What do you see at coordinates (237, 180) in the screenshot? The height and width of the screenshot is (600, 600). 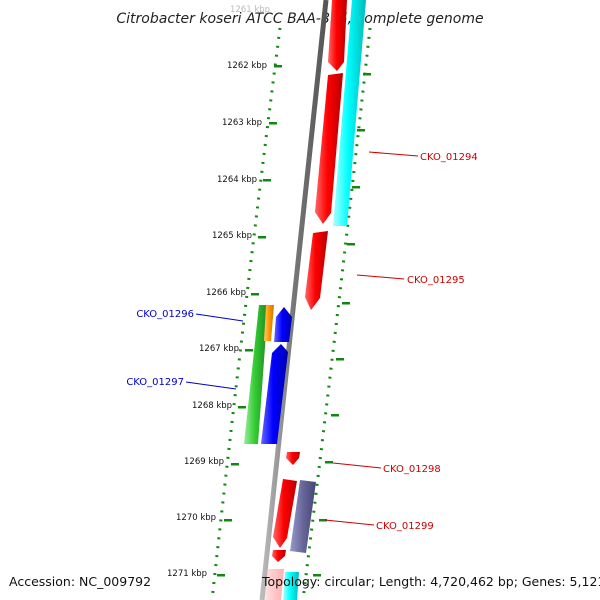 I see `tick-label: 1264 kbp` at bounding box center [237, 180].